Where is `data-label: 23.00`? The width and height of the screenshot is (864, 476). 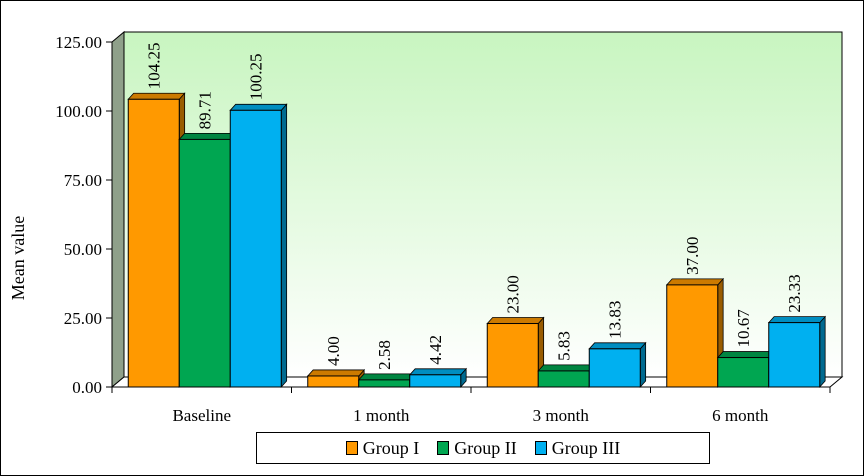
data-label: 23.00 is located at coordinates (513, 294).